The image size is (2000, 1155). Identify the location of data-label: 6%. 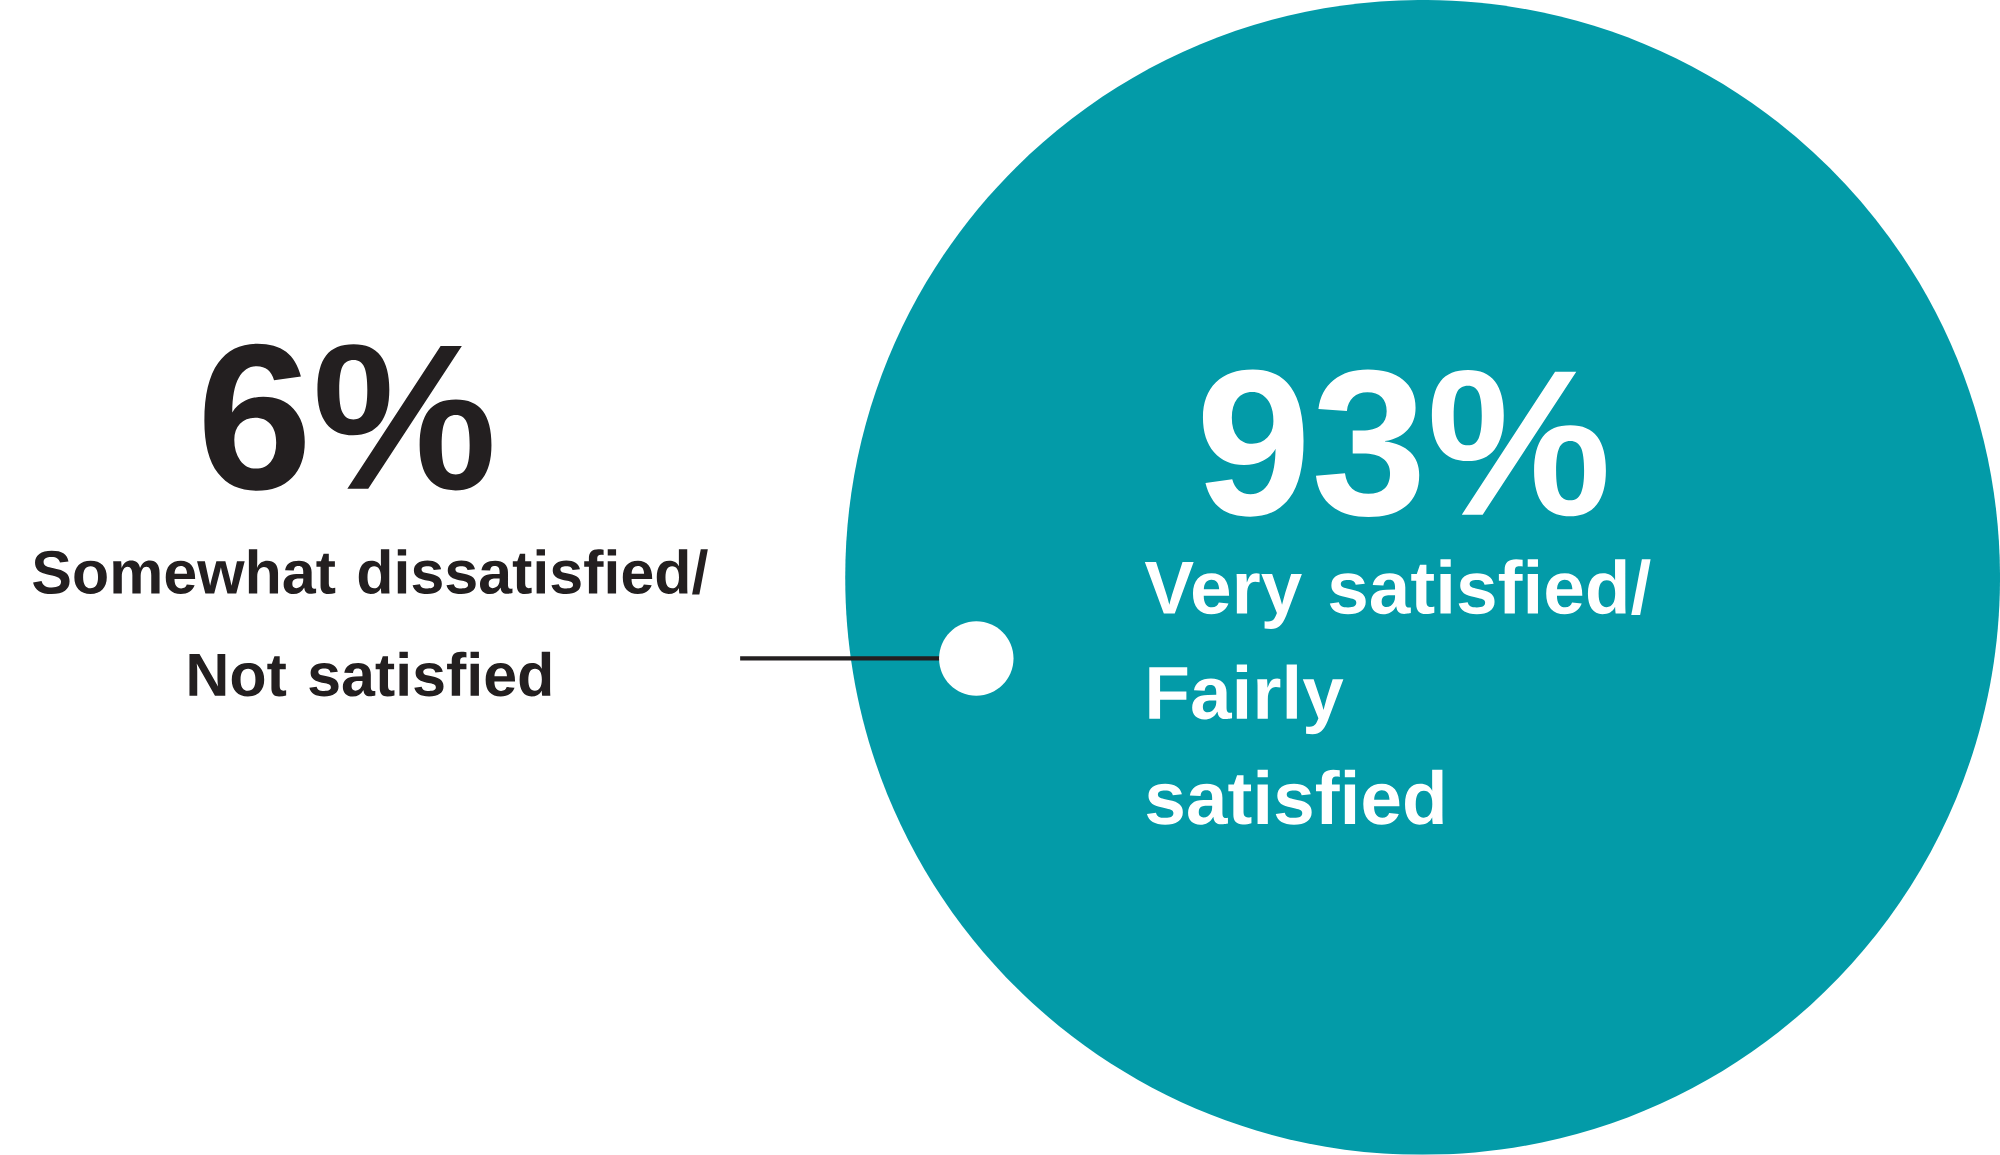
(348, 417).